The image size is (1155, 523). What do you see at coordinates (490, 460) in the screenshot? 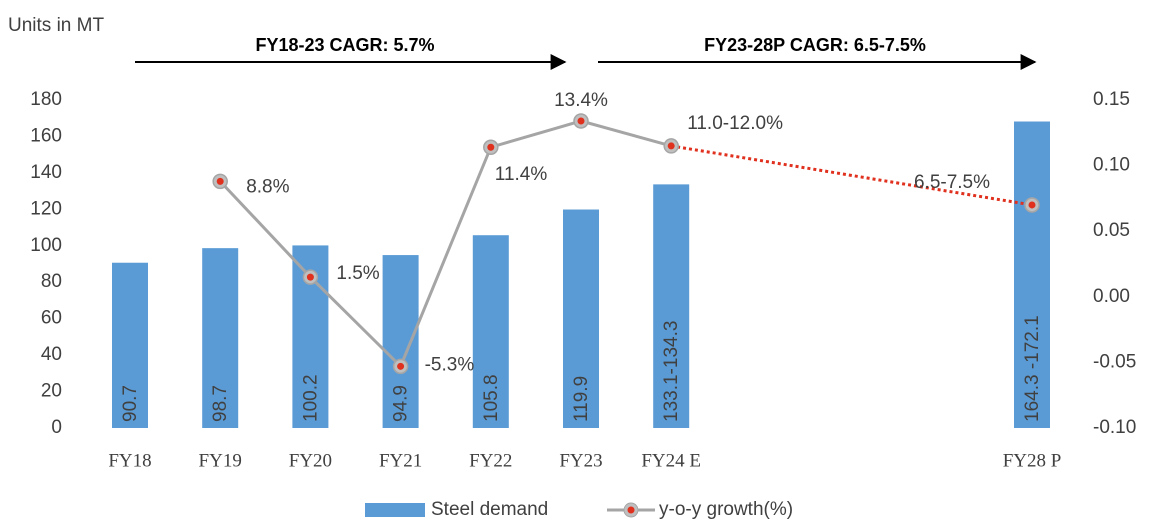
I see `x-tick-label: FY22` at bounding box center [490, 460].